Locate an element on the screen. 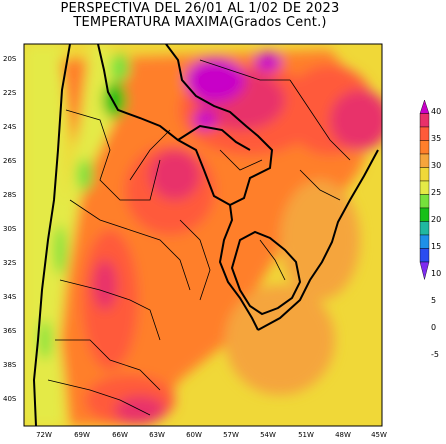  lat-label: 28S is located at coordinates (10, 195).